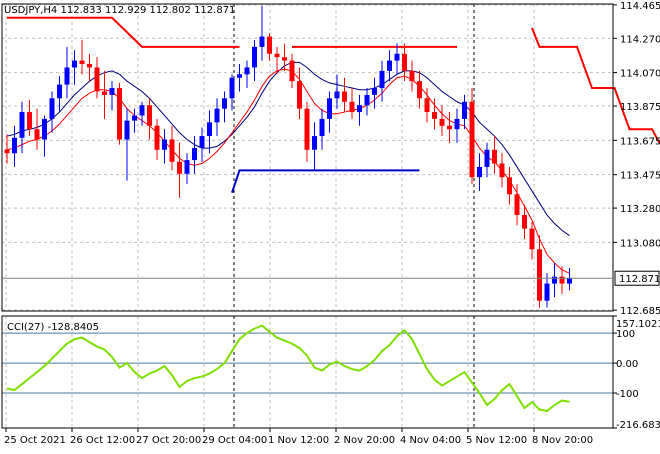 The image size is (660, 454). Describe the element at coordinates (640, 6) in the screenshot. I see `price-tick-label: 114.465` at that location.